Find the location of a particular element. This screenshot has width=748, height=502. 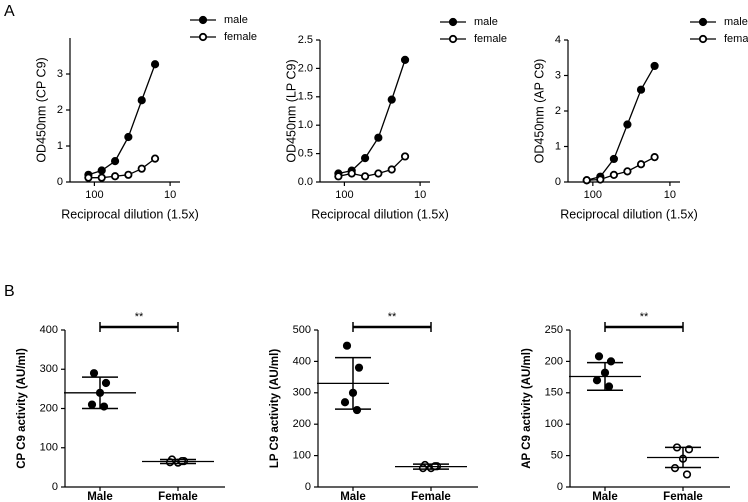

y-axis-title: OD450nm (LP C9) is located at coordinates (291, 110).